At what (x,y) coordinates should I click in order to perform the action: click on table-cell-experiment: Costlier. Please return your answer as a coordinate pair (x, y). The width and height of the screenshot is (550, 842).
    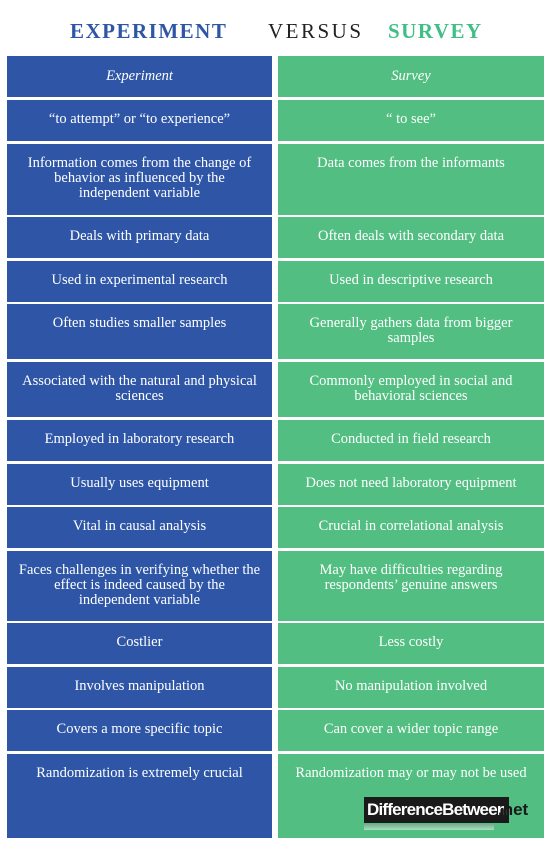
    Looking at the image, I should click on (139, 643).